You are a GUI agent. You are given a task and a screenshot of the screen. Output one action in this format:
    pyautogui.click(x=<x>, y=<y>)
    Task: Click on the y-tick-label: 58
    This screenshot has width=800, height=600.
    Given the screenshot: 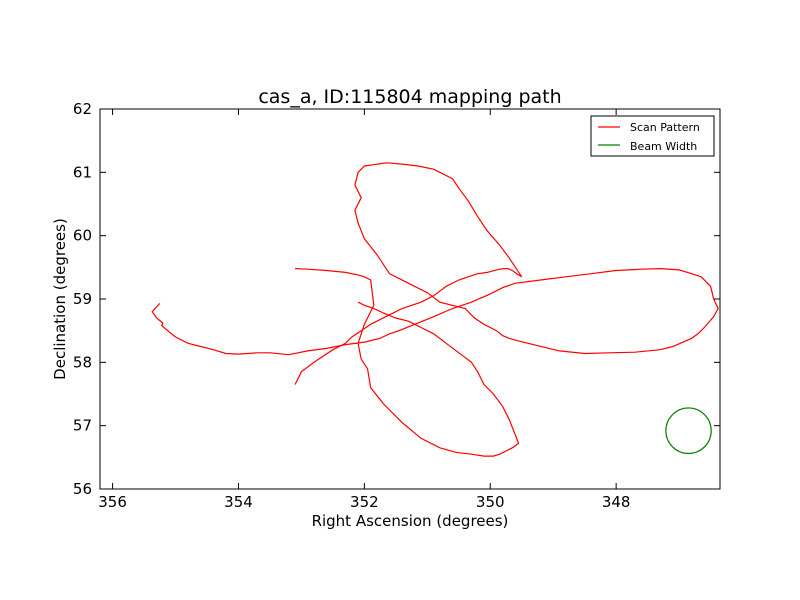 What is the action you would take?
    pyautogui.click(x=82, y=362)
    